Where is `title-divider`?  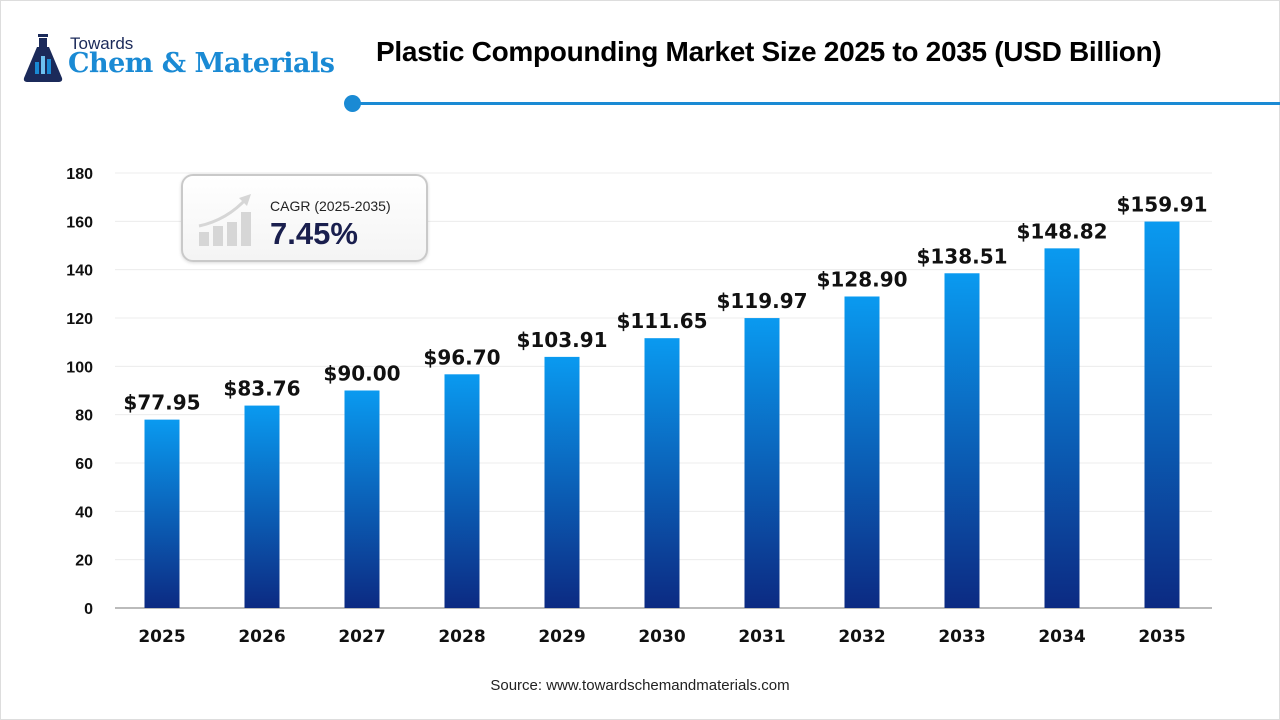 title-divider is located at coordinates (816, 103).